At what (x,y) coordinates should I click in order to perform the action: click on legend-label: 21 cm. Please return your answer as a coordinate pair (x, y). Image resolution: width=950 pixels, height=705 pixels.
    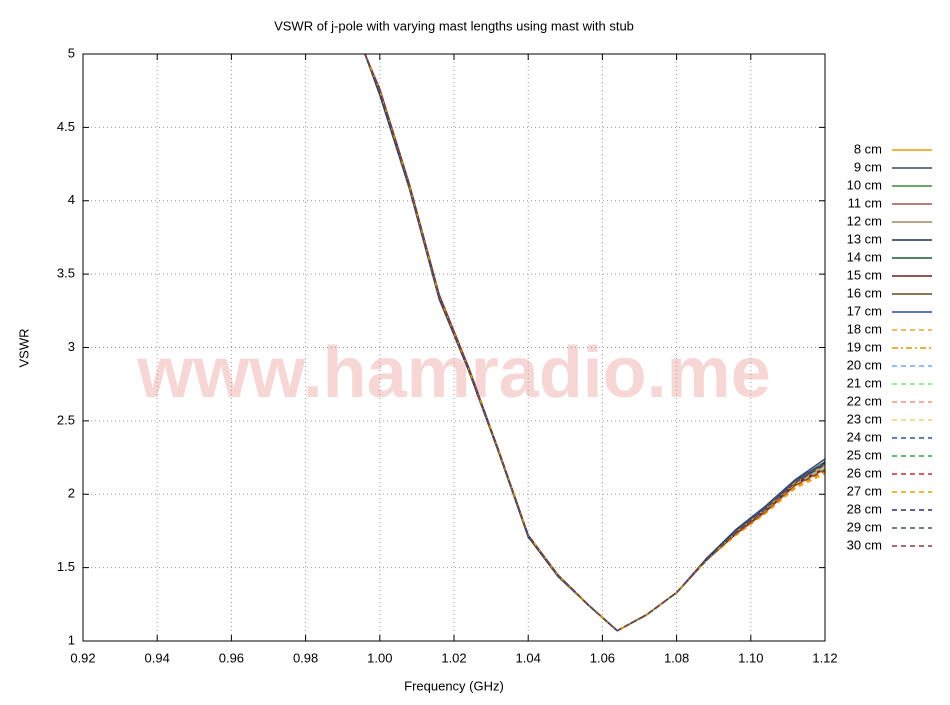
    Looking at the image, I should click on (864, 382).